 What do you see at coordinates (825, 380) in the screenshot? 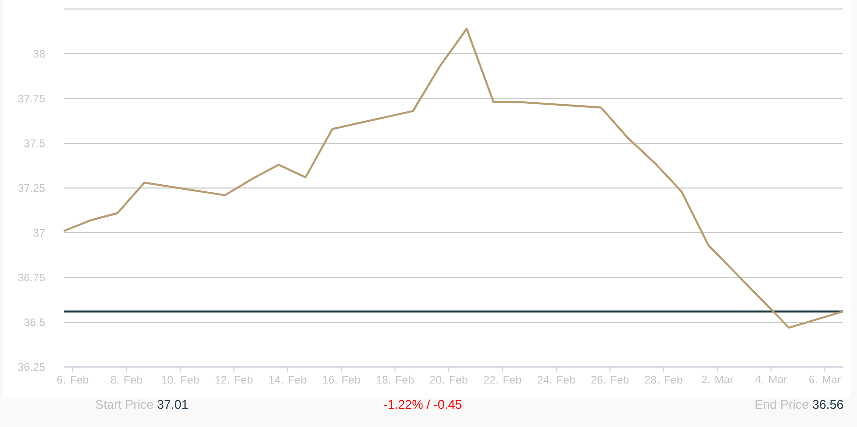
I see `x-tick-label: 6. Mar` at bounding box center [825, 380].